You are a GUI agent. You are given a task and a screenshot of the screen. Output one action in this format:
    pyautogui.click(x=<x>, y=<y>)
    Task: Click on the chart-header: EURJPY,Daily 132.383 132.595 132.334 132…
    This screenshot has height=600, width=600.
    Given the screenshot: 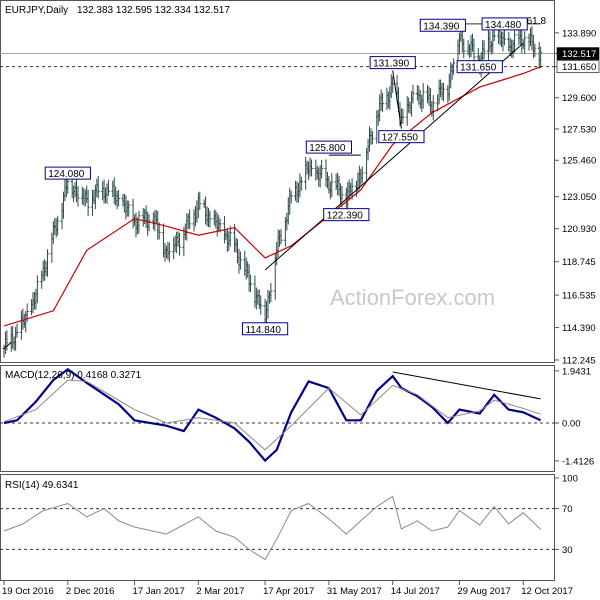 What is the action you would take?
    pyautogui.click(x=117, y=10)
    